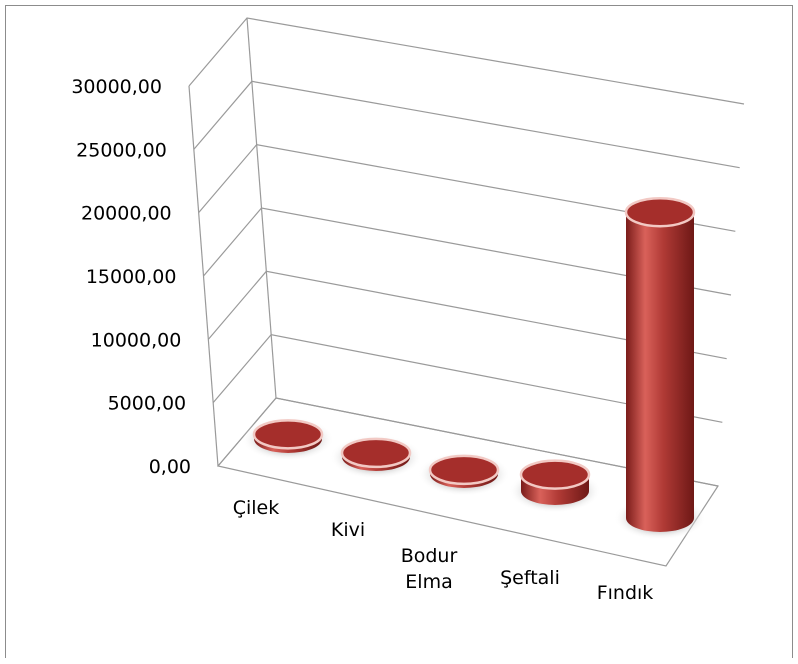 This screenshot has height=664, width=798. I want to click on x-category-label: Çilek, so click(256, 508).